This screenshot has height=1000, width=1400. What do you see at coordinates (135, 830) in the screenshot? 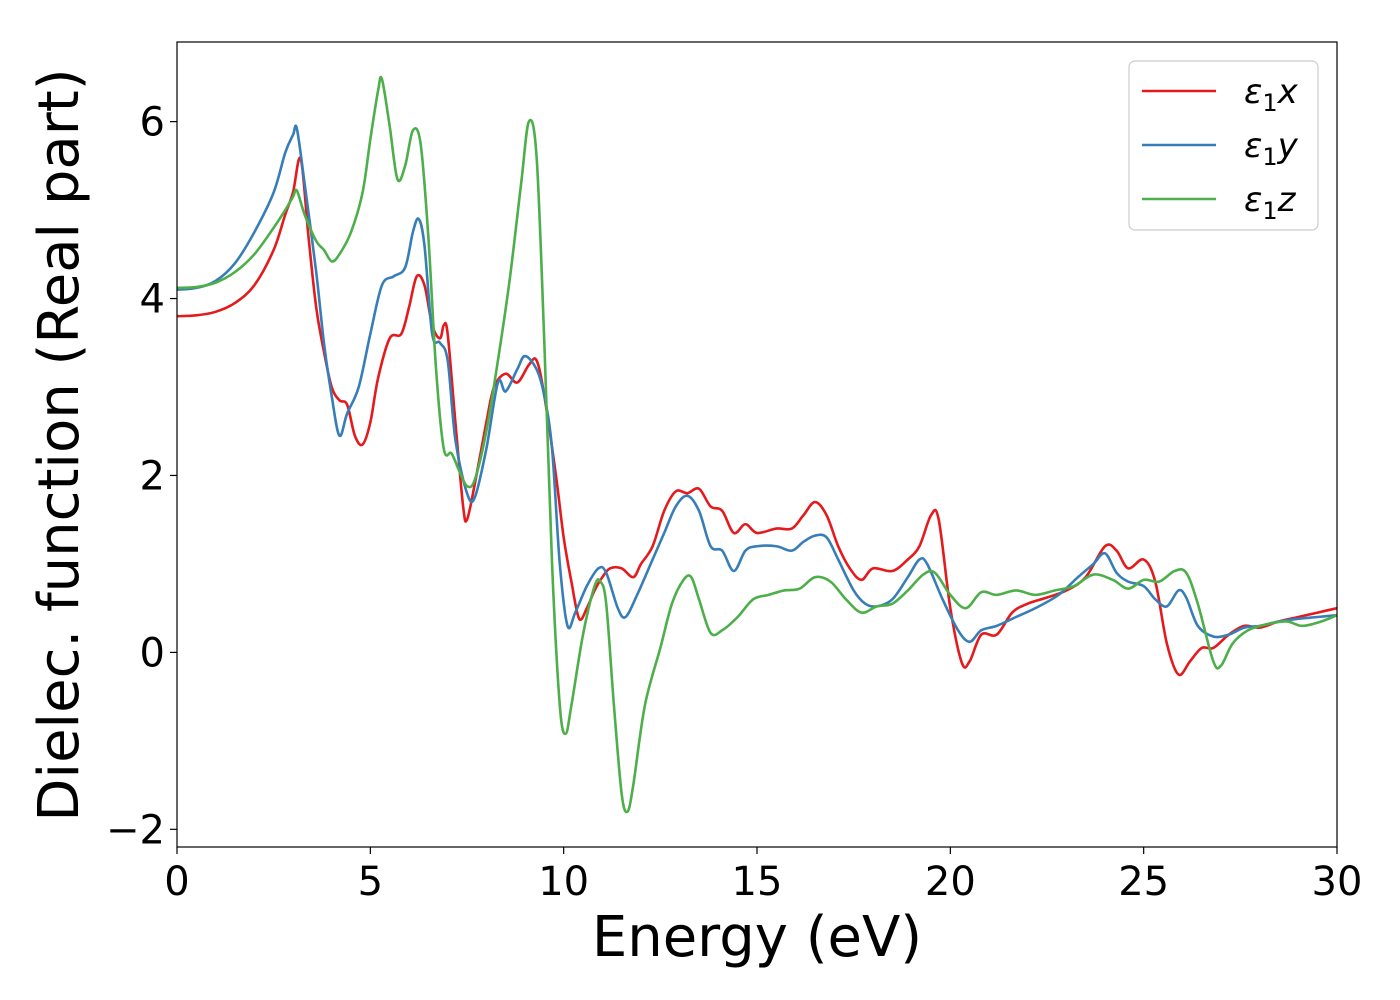
I see `y-tick-label: −2` at bounding box center [135, 830].